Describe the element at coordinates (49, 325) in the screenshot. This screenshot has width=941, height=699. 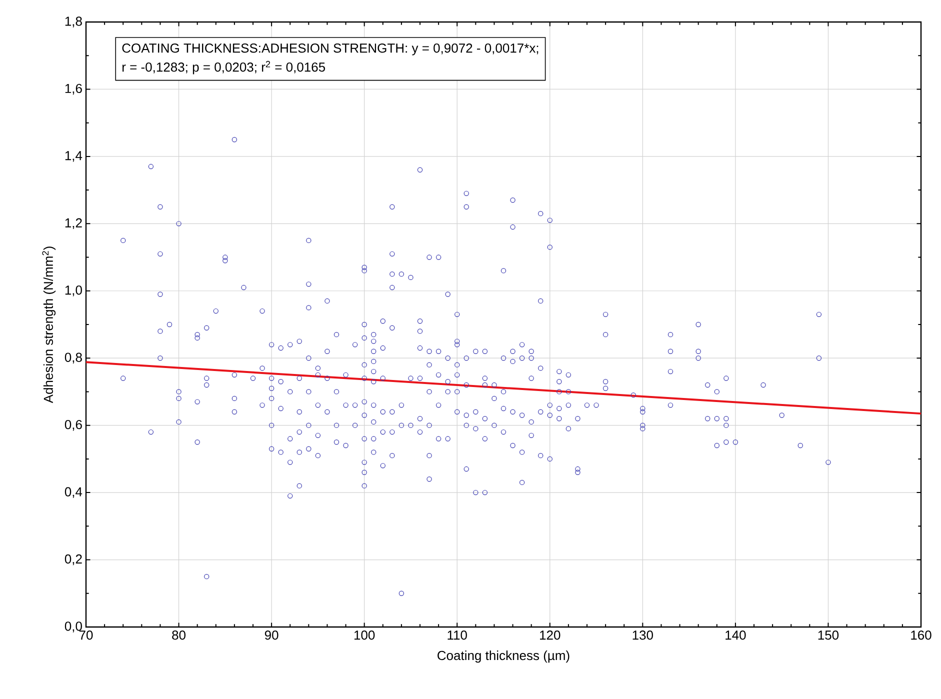
I see `y-axis-title: Adhesion strength (N/mm$^{2}$)` at that location.